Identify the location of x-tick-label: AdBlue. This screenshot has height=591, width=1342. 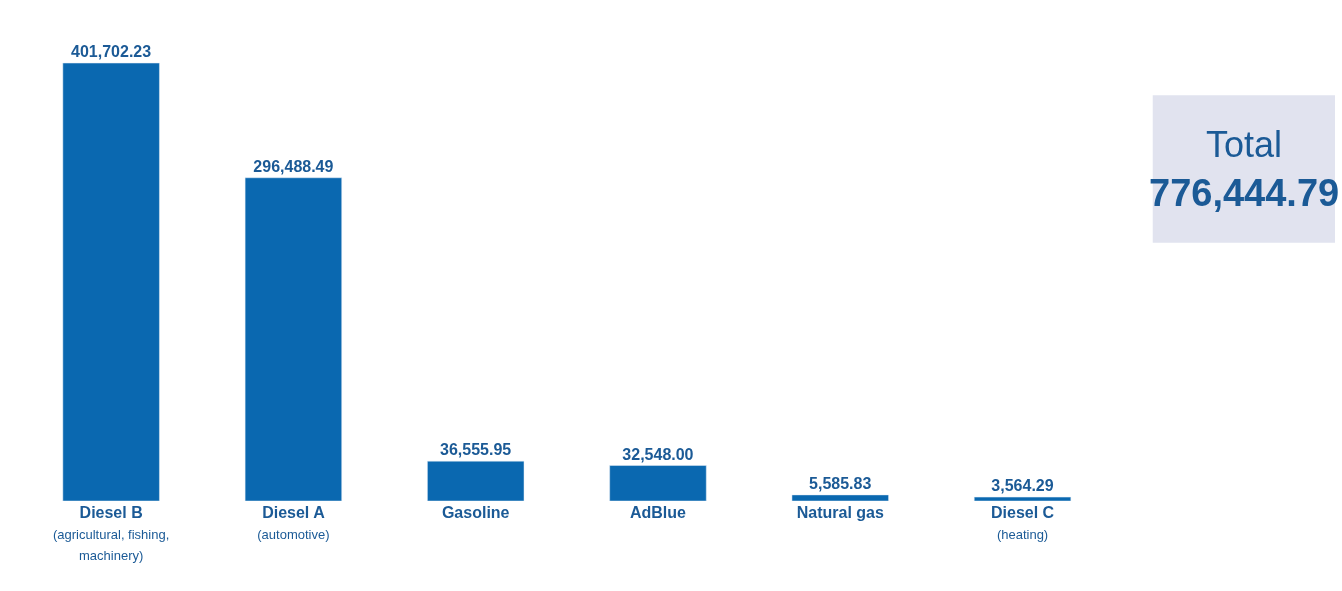
(658, 512).